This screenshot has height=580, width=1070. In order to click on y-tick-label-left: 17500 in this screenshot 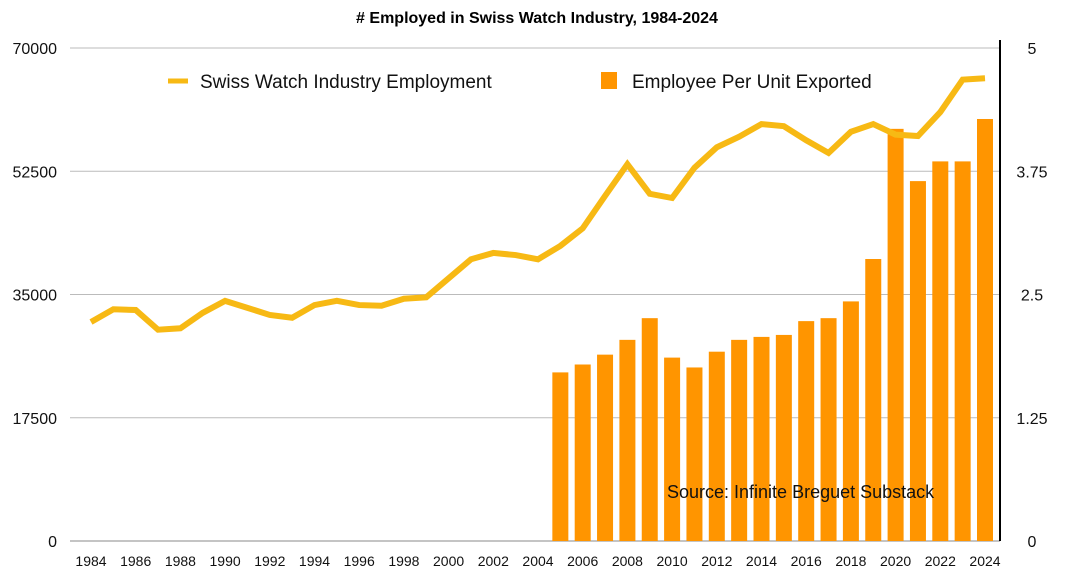, I will do `click(35, 419)`.